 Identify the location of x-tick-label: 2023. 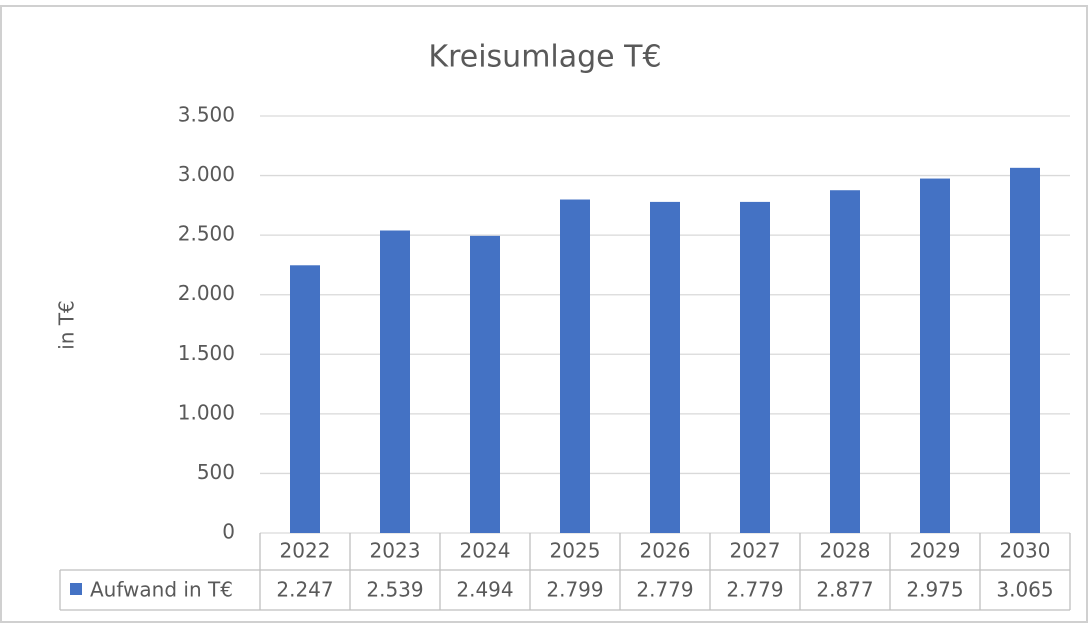
(395, 551).